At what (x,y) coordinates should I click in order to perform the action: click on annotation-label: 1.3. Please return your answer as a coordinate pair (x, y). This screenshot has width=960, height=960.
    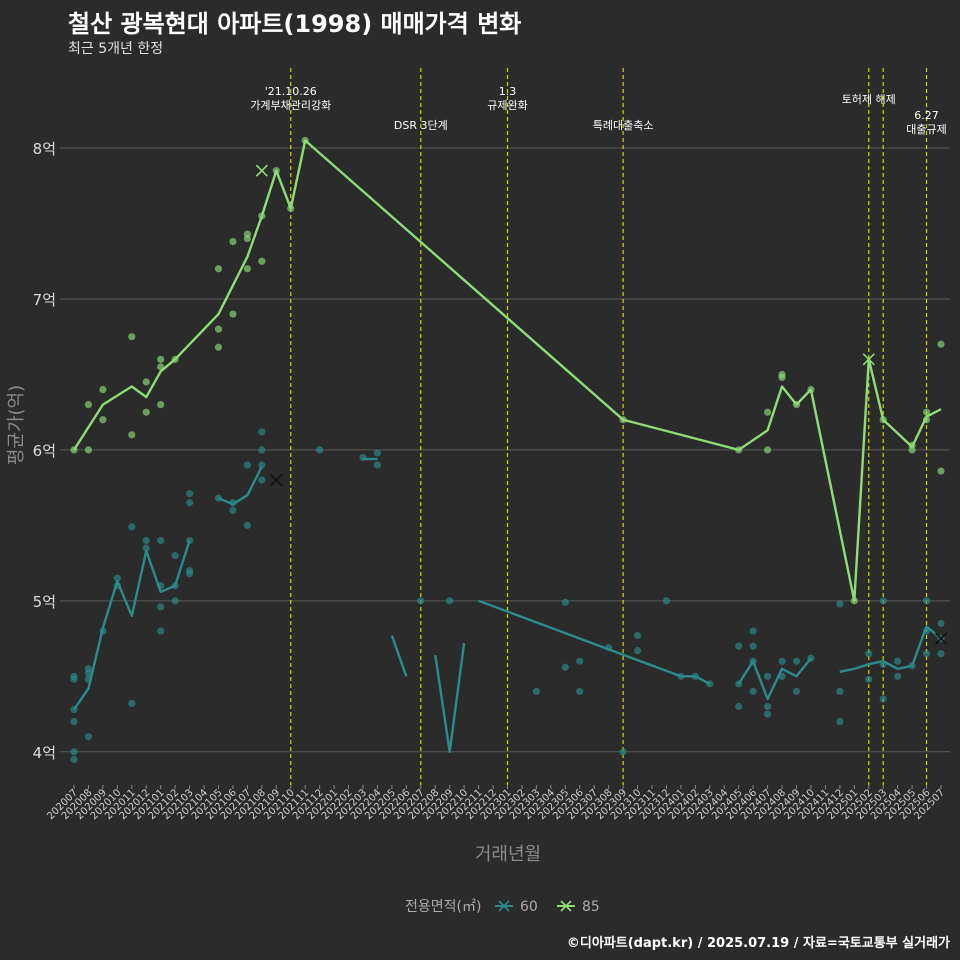
    Looking at the image, I should click on (508, 91).